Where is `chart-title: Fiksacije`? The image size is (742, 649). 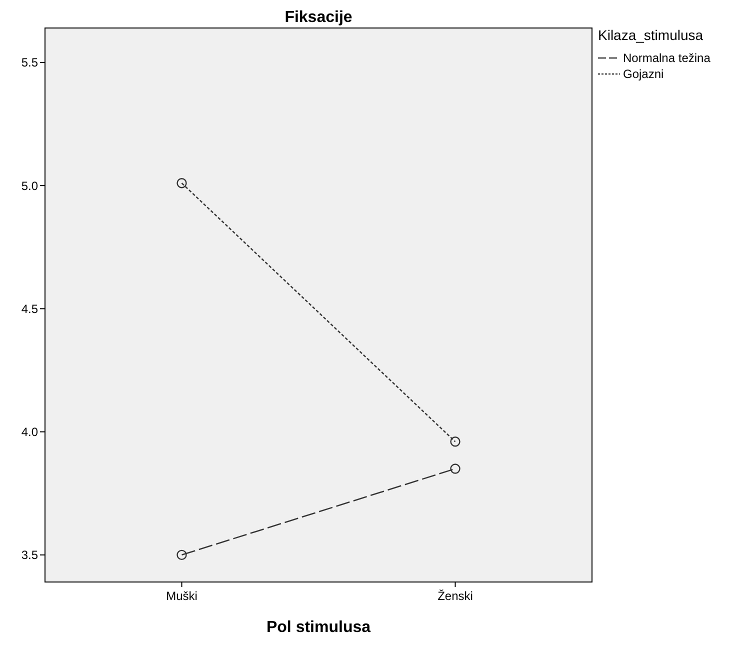
chart-title: Fiksacije is located at coordinates (318, 17).